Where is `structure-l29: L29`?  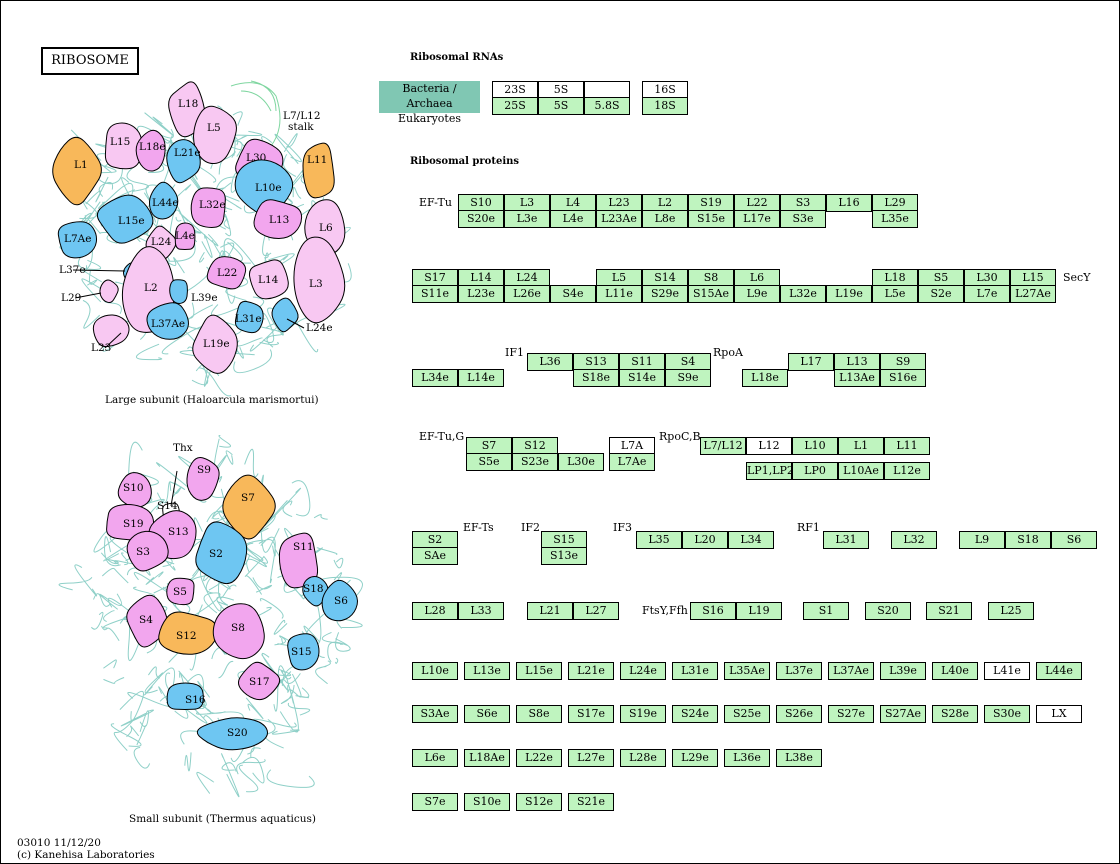 structure-l29: L29 is located at coordinates (90, 291).